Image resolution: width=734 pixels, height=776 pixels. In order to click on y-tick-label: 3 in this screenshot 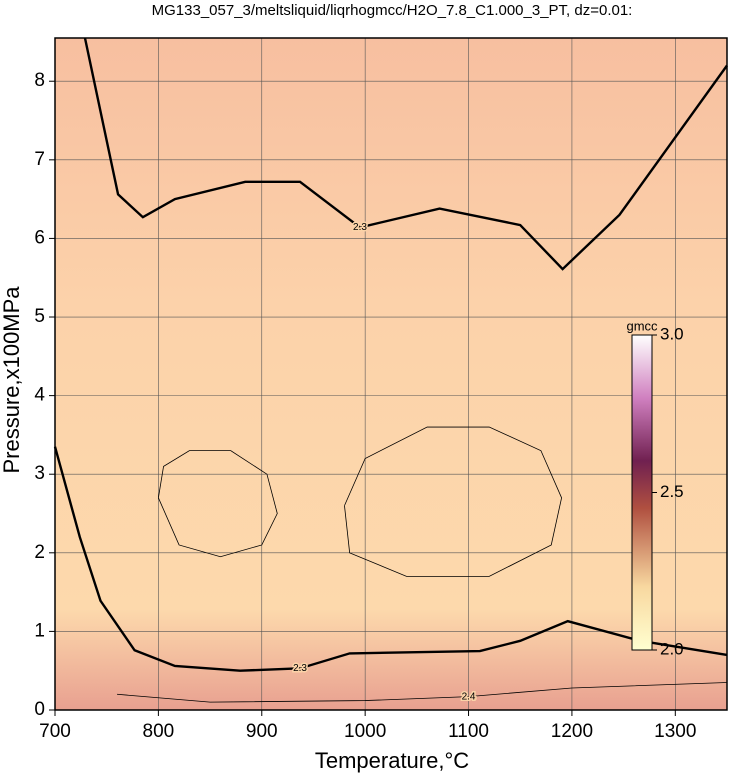, I will do `click(39, 473)`.